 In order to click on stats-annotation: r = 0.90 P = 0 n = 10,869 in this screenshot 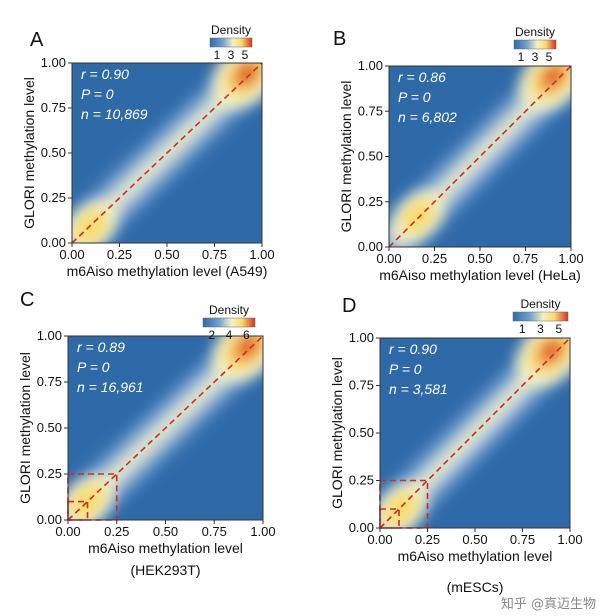, I will do `click(114, 94)`.